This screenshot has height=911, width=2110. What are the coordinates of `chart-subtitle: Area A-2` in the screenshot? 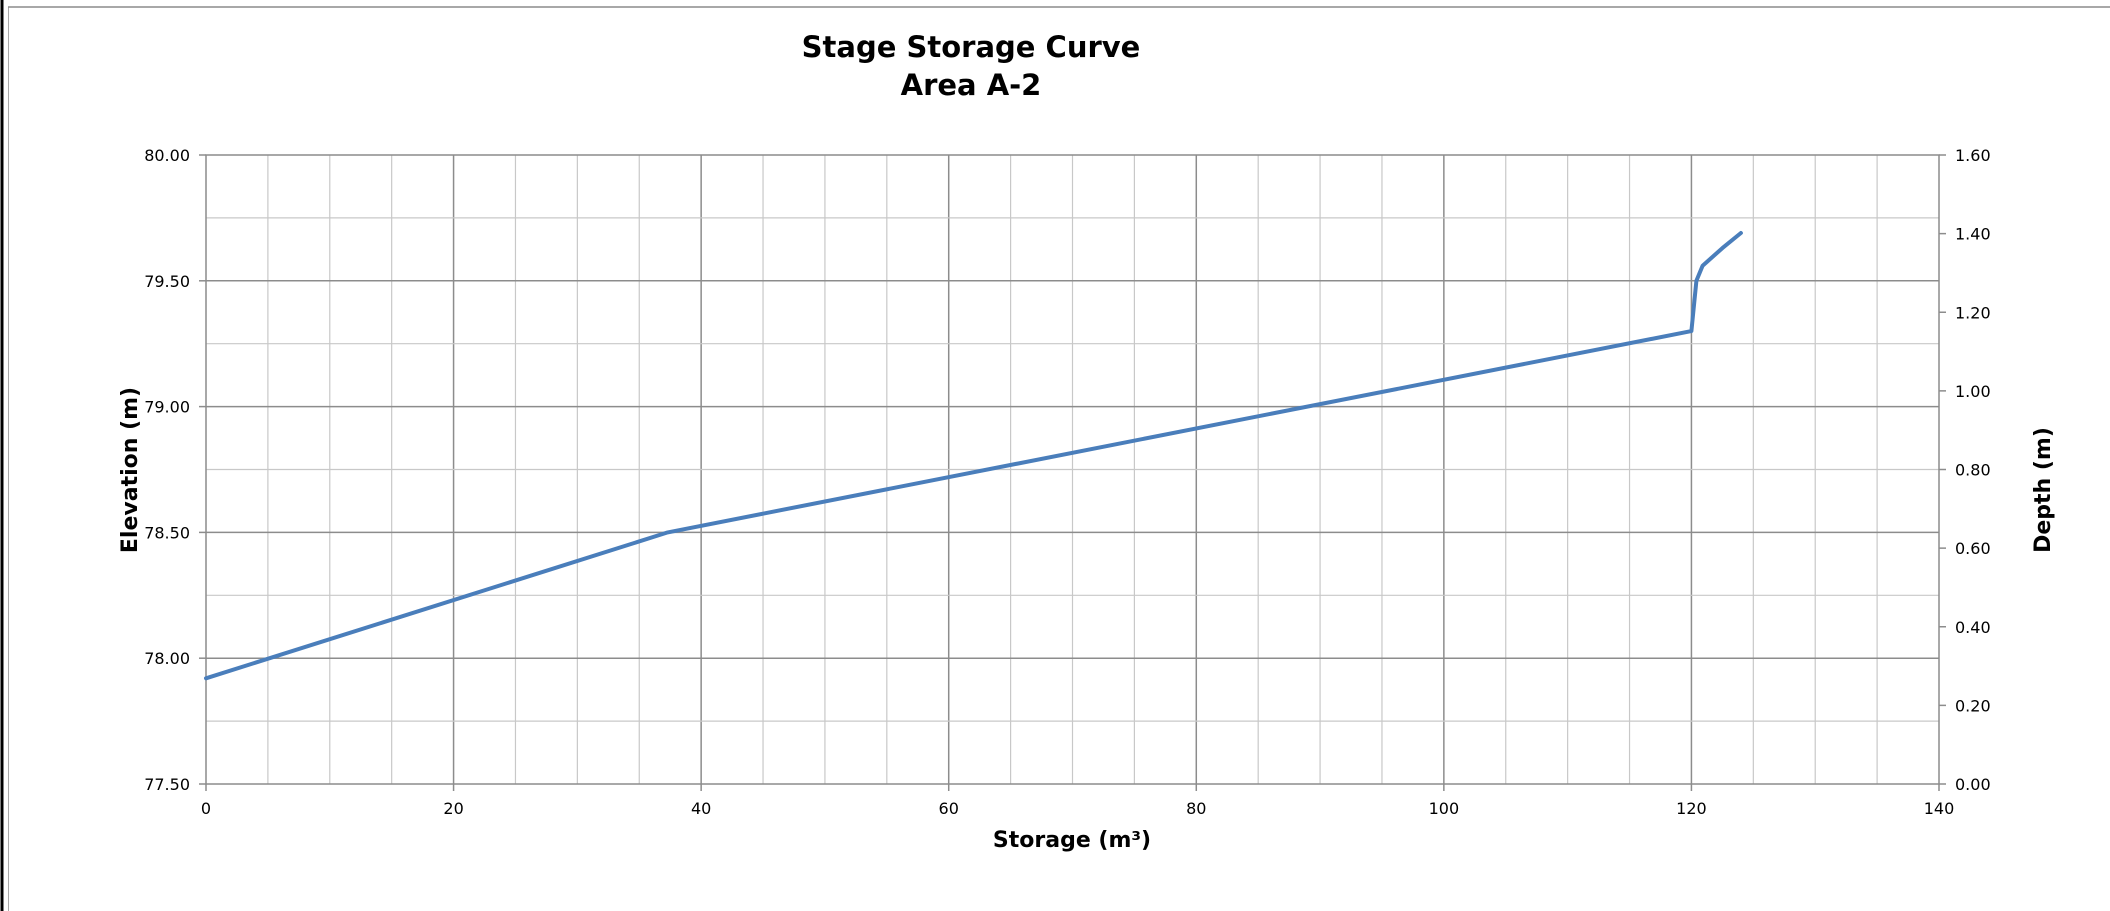 It's located at (971, 85).